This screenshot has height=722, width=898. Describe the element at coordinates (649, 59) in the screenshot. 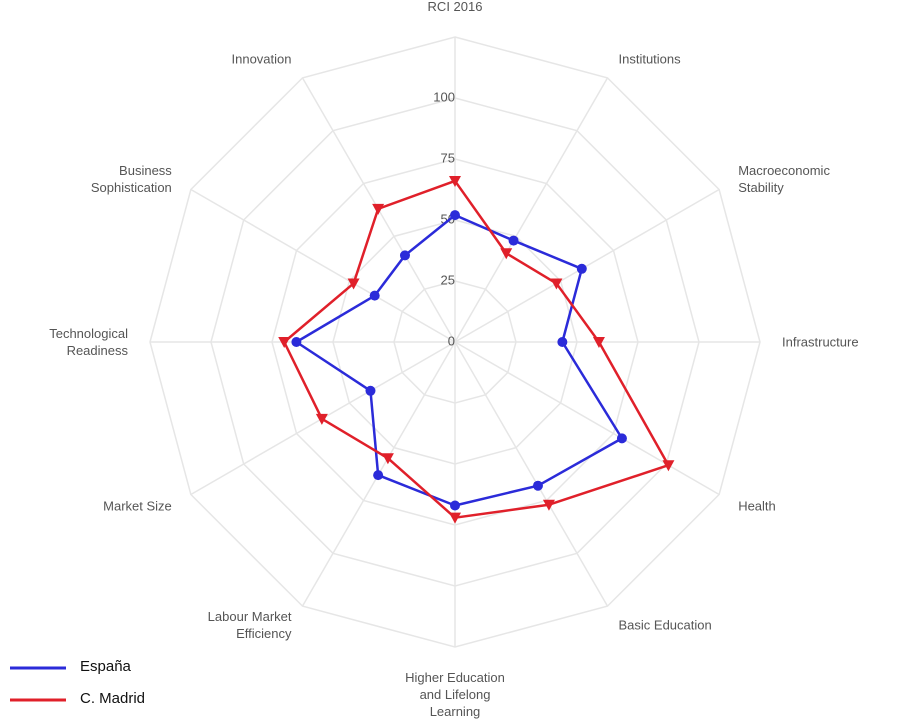

I see `axis-label: Institutions` at that location.